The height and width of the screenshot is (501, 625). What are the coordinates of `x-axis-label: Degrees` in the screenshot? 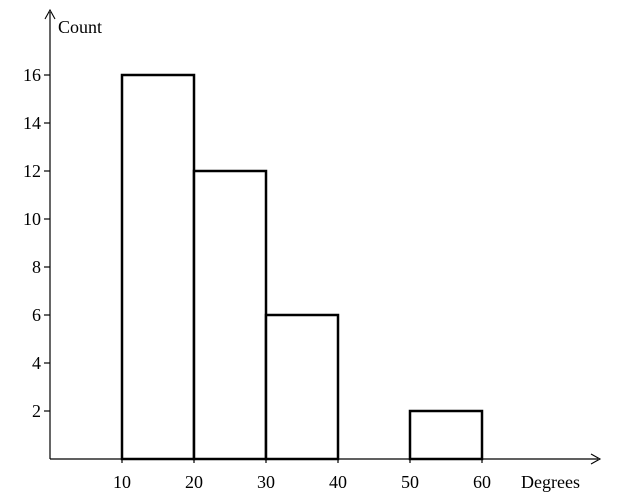 It's located at (550, 482).